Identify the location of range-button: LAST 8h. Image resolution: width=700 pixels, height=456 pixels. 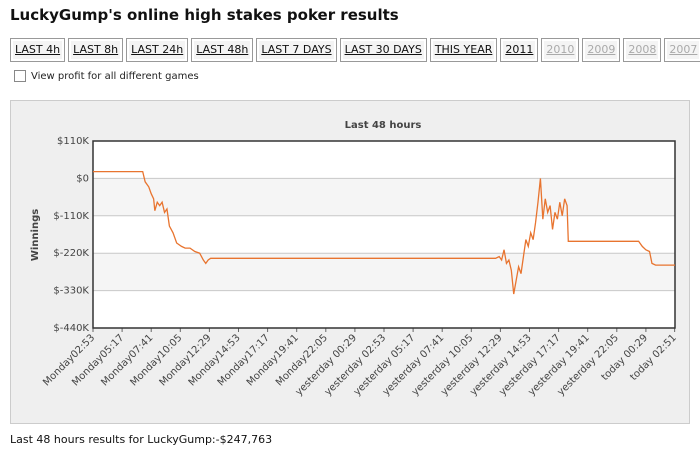
(96, 50).